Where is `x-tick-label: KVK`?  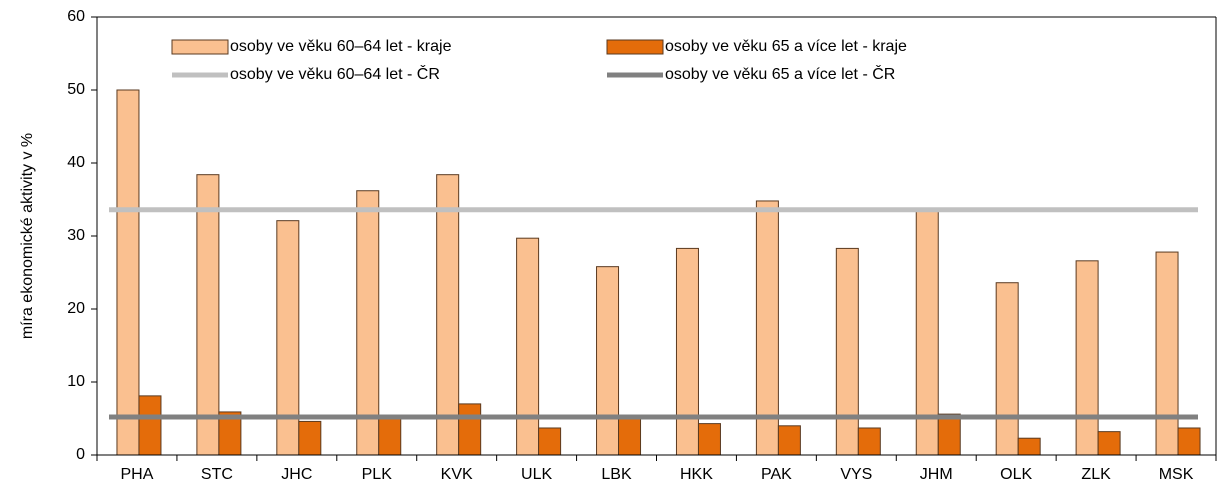 x-tick-label: KVK is located at coordinates (457, 474).